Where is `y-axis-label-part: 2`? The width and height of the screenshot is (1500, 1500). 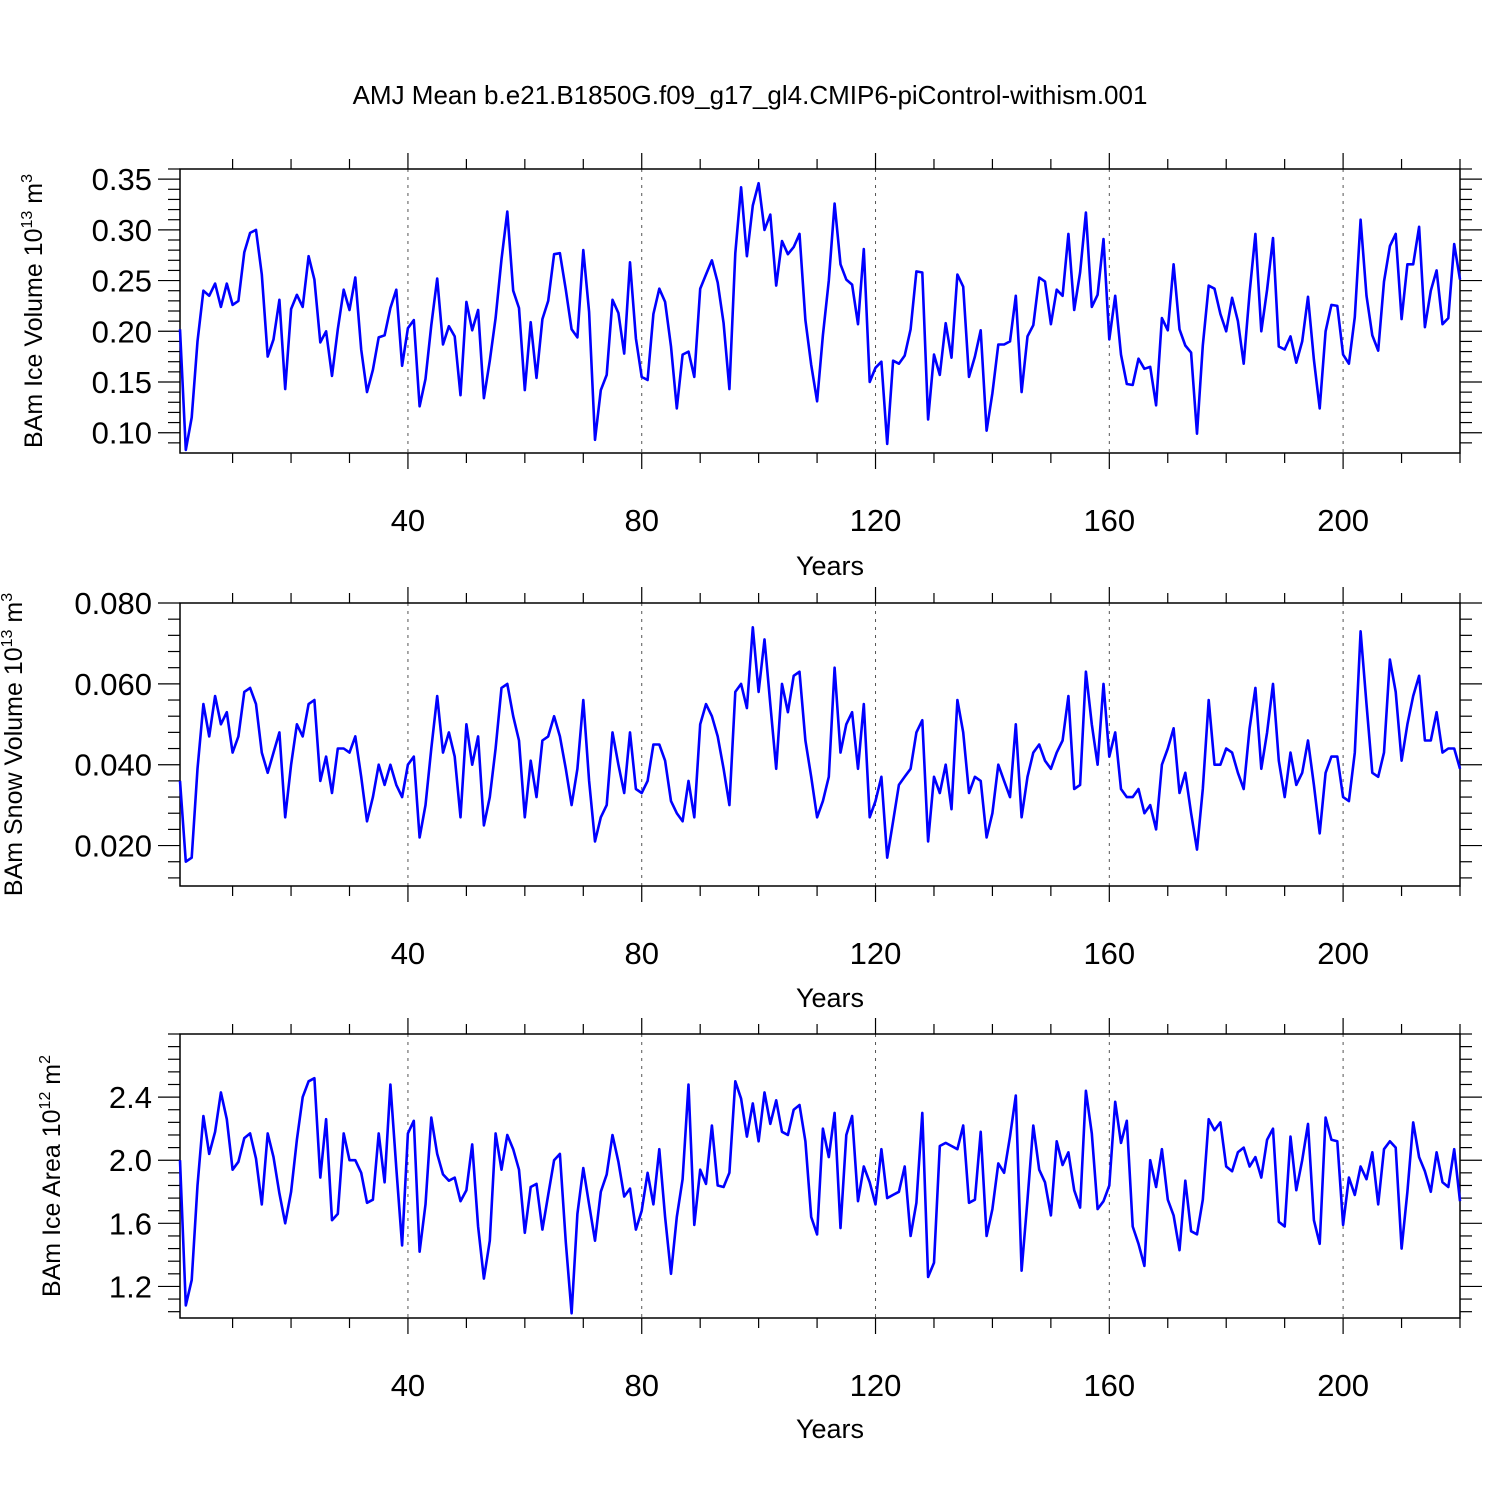
y-axis-label-part: 2 is located at coordinates (45, 1059).